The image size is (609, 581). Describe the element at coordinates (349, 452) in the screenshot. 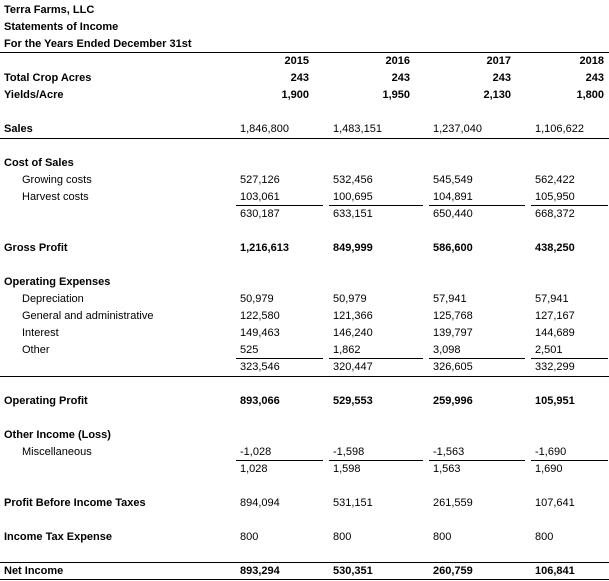

I see `cell-value: -1,598` at that location.